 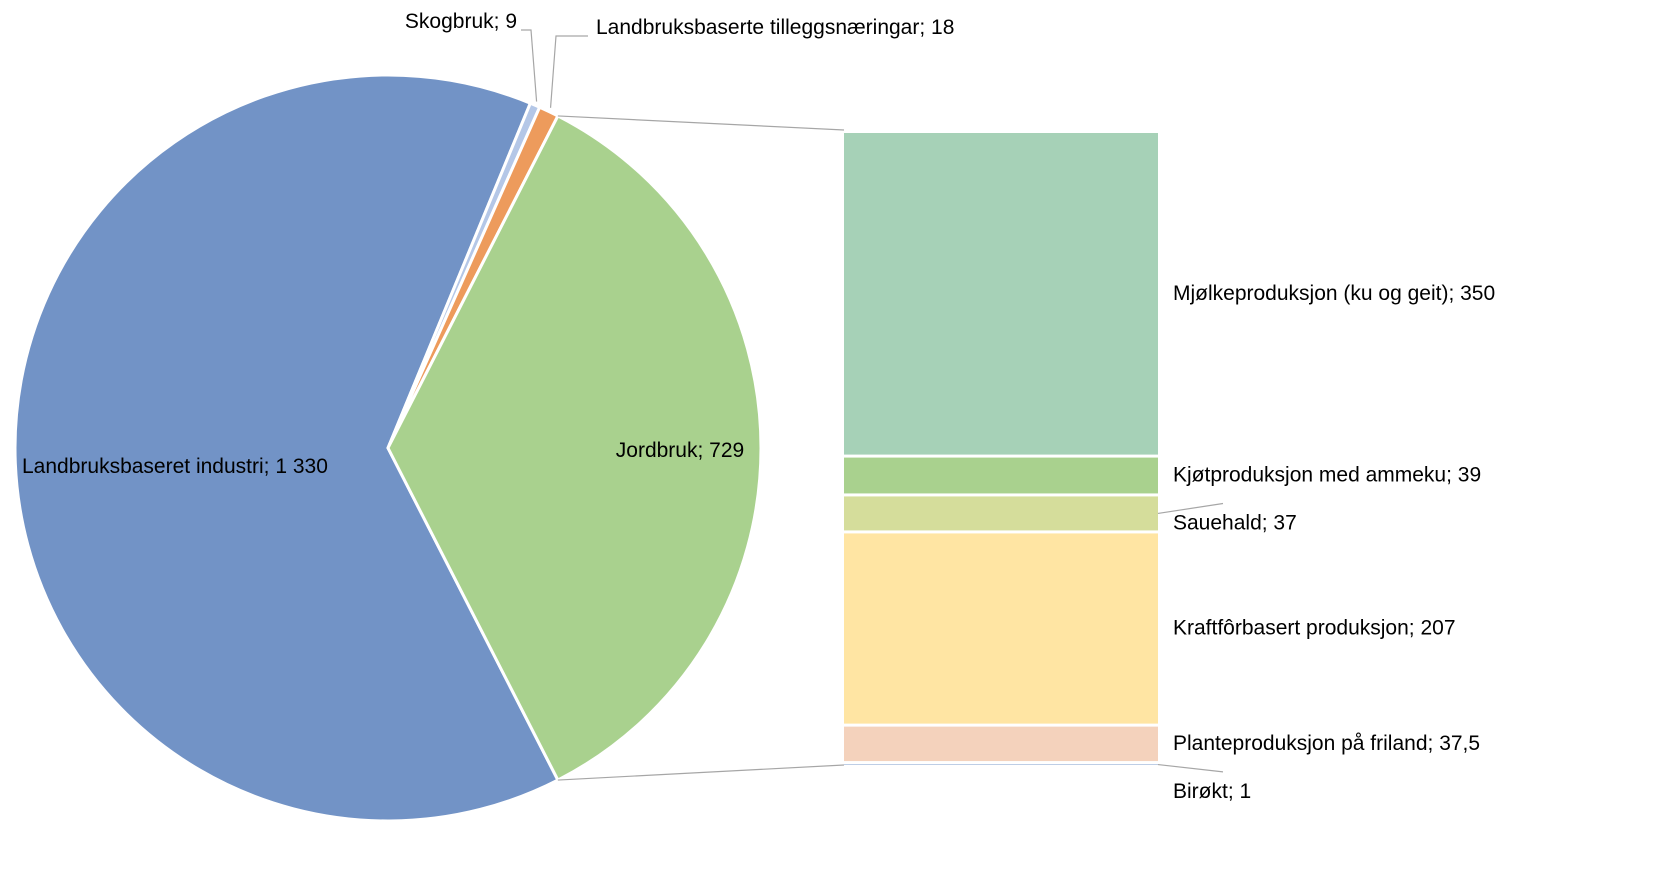 What do you see at coordinates (1217, 522) in the screenshot?
I see `label-part: Sauehald` at bounding box center [1217, 522].